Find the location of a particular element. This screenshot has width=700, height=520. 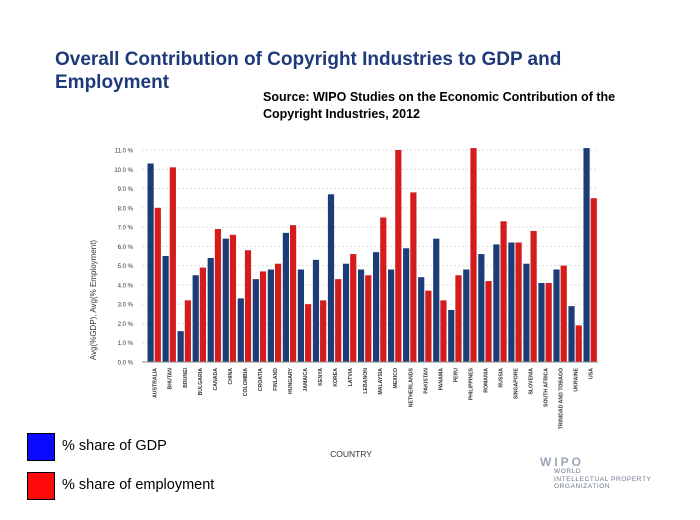

x-tick-label: COLOMBIA is located at coordinates (246, 382).